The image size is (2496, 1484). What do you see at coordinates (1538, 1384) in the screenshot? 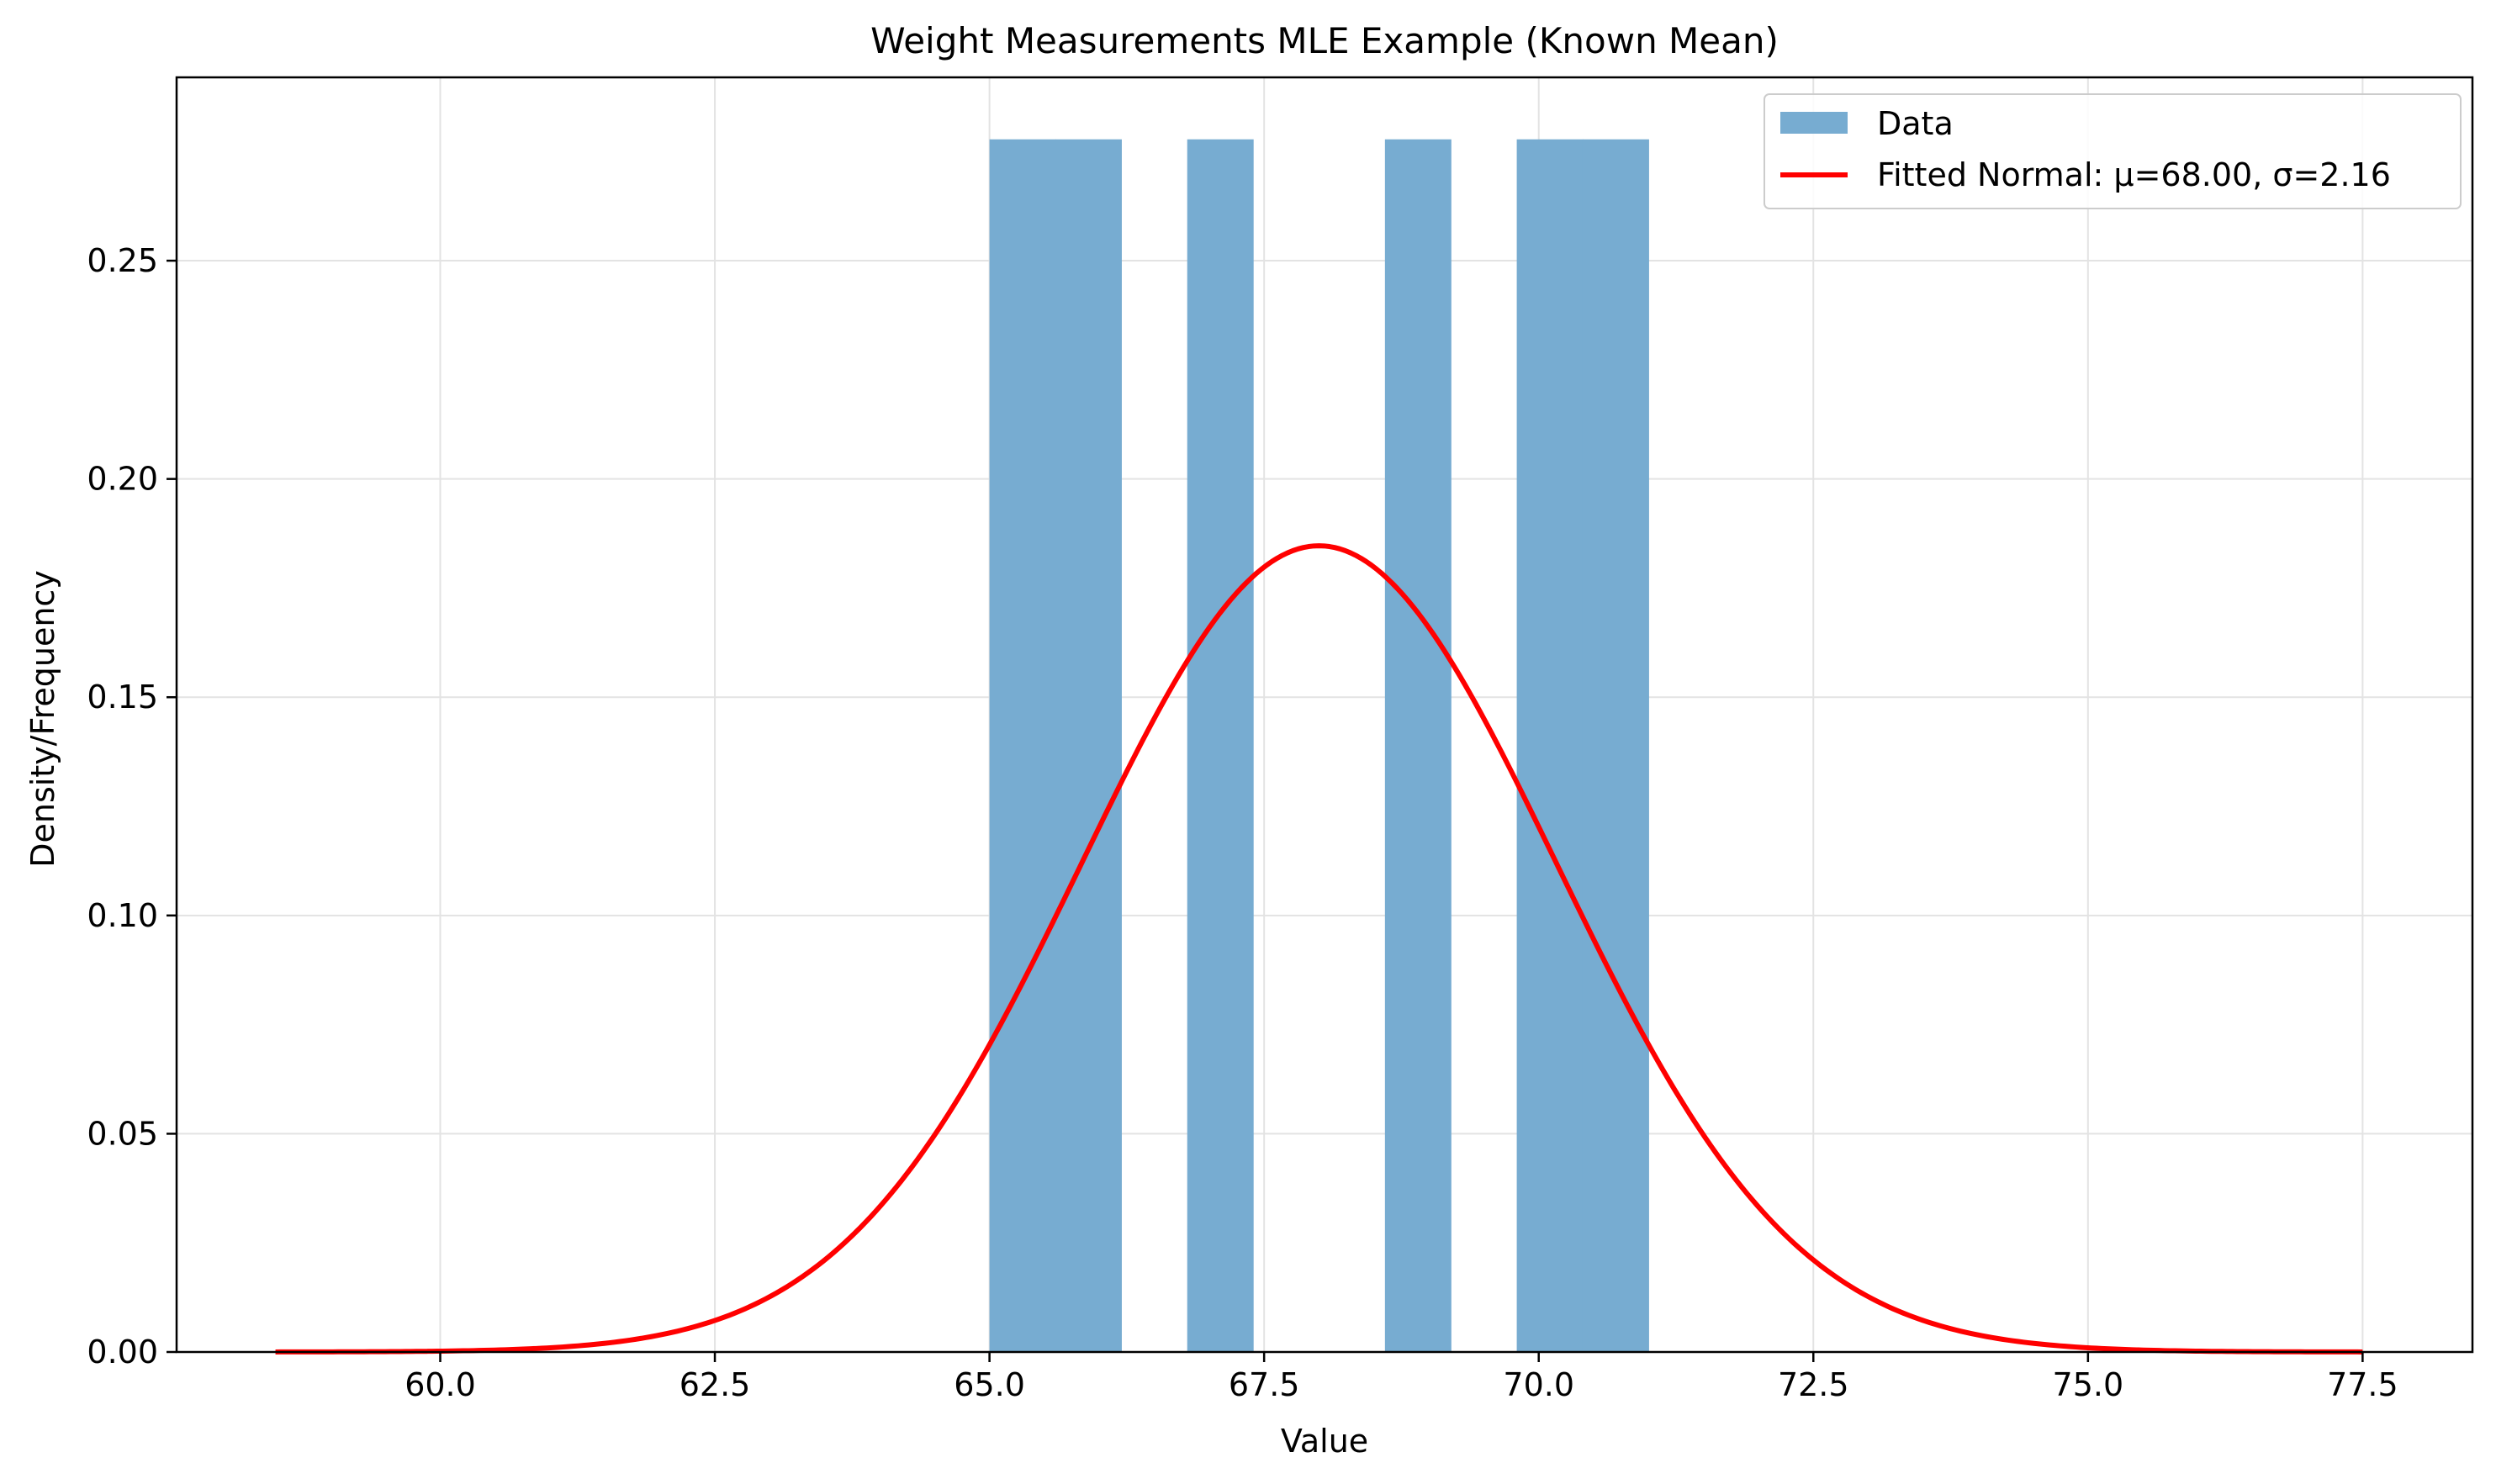
I see `x-tick-label: 70.0` at bounding box center [1538, 1384].